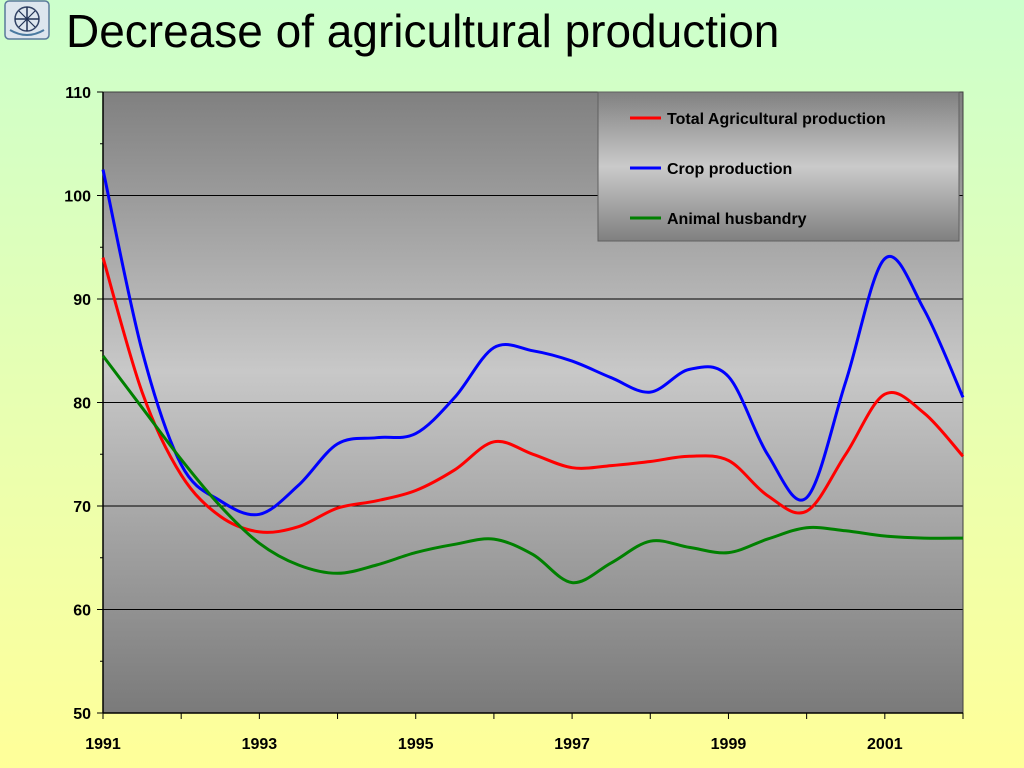 The image size is (1024, 768). What do you see at coordinates (729, 169) in the screenshot?
I see `legend-entry: Crop production` at bounding box center [729, 169].